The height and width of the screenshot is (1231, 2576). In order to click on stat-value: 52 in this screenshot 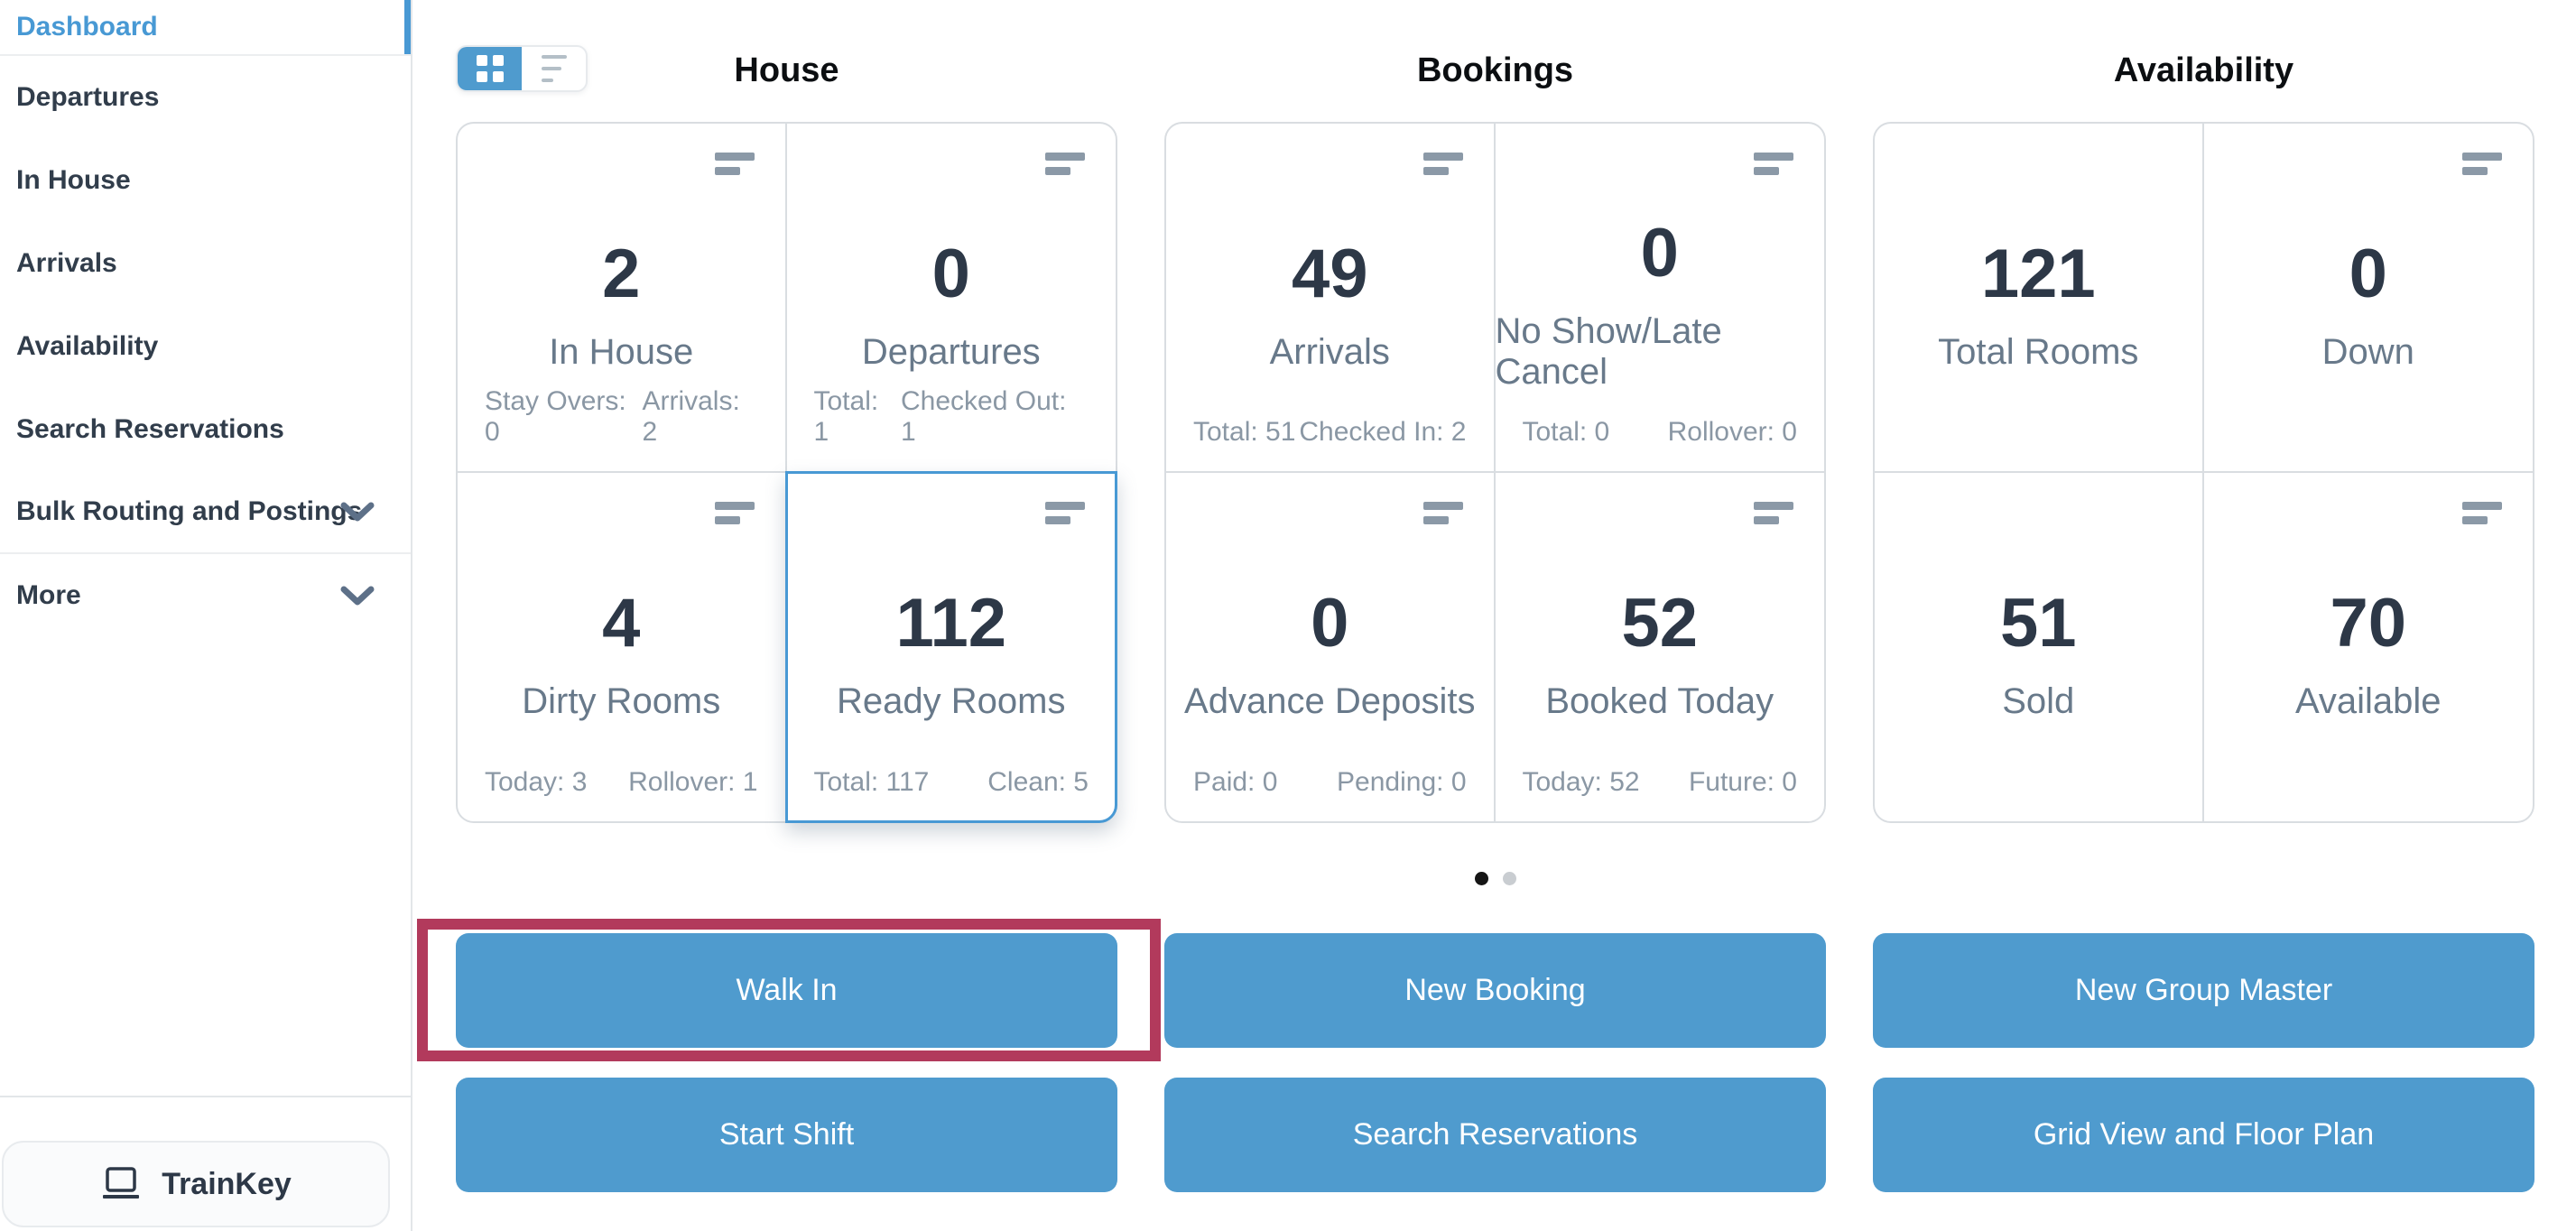, I will do `click(1660, 623)`.